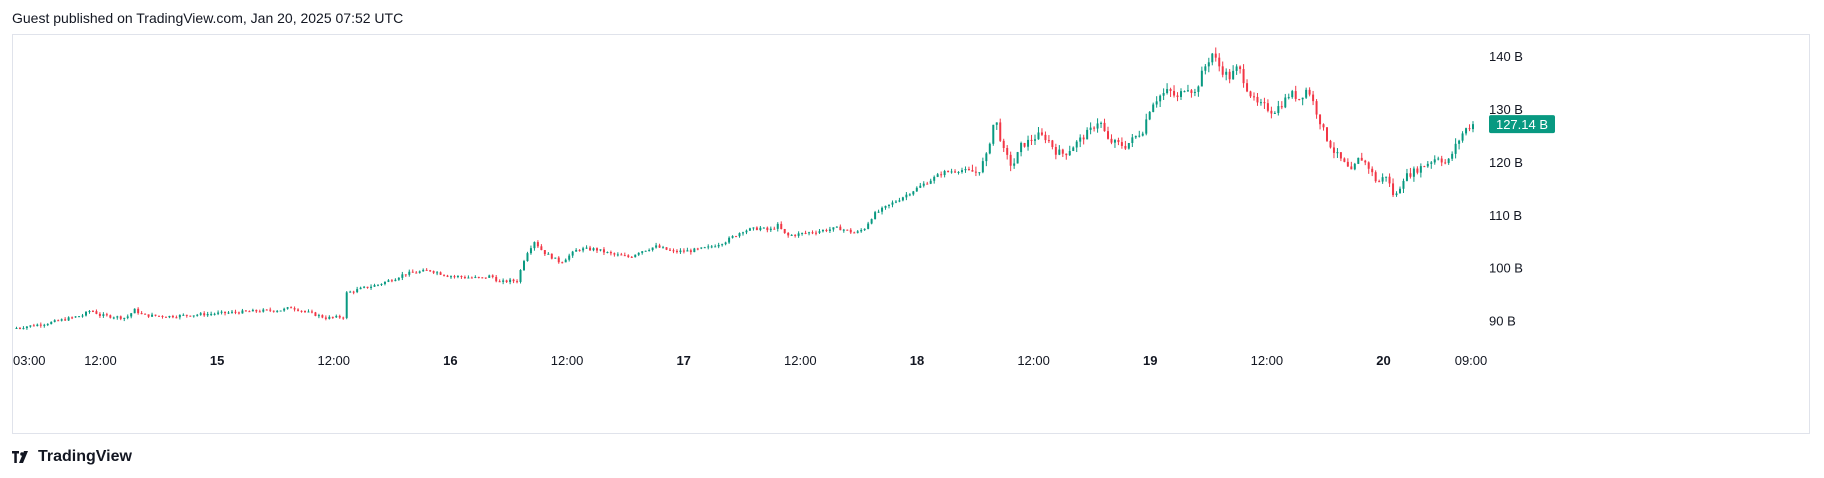 The width and height of the screenshot is (1824, 478). I want to click on tradingview-footer: TradingView, so click(72, 457).